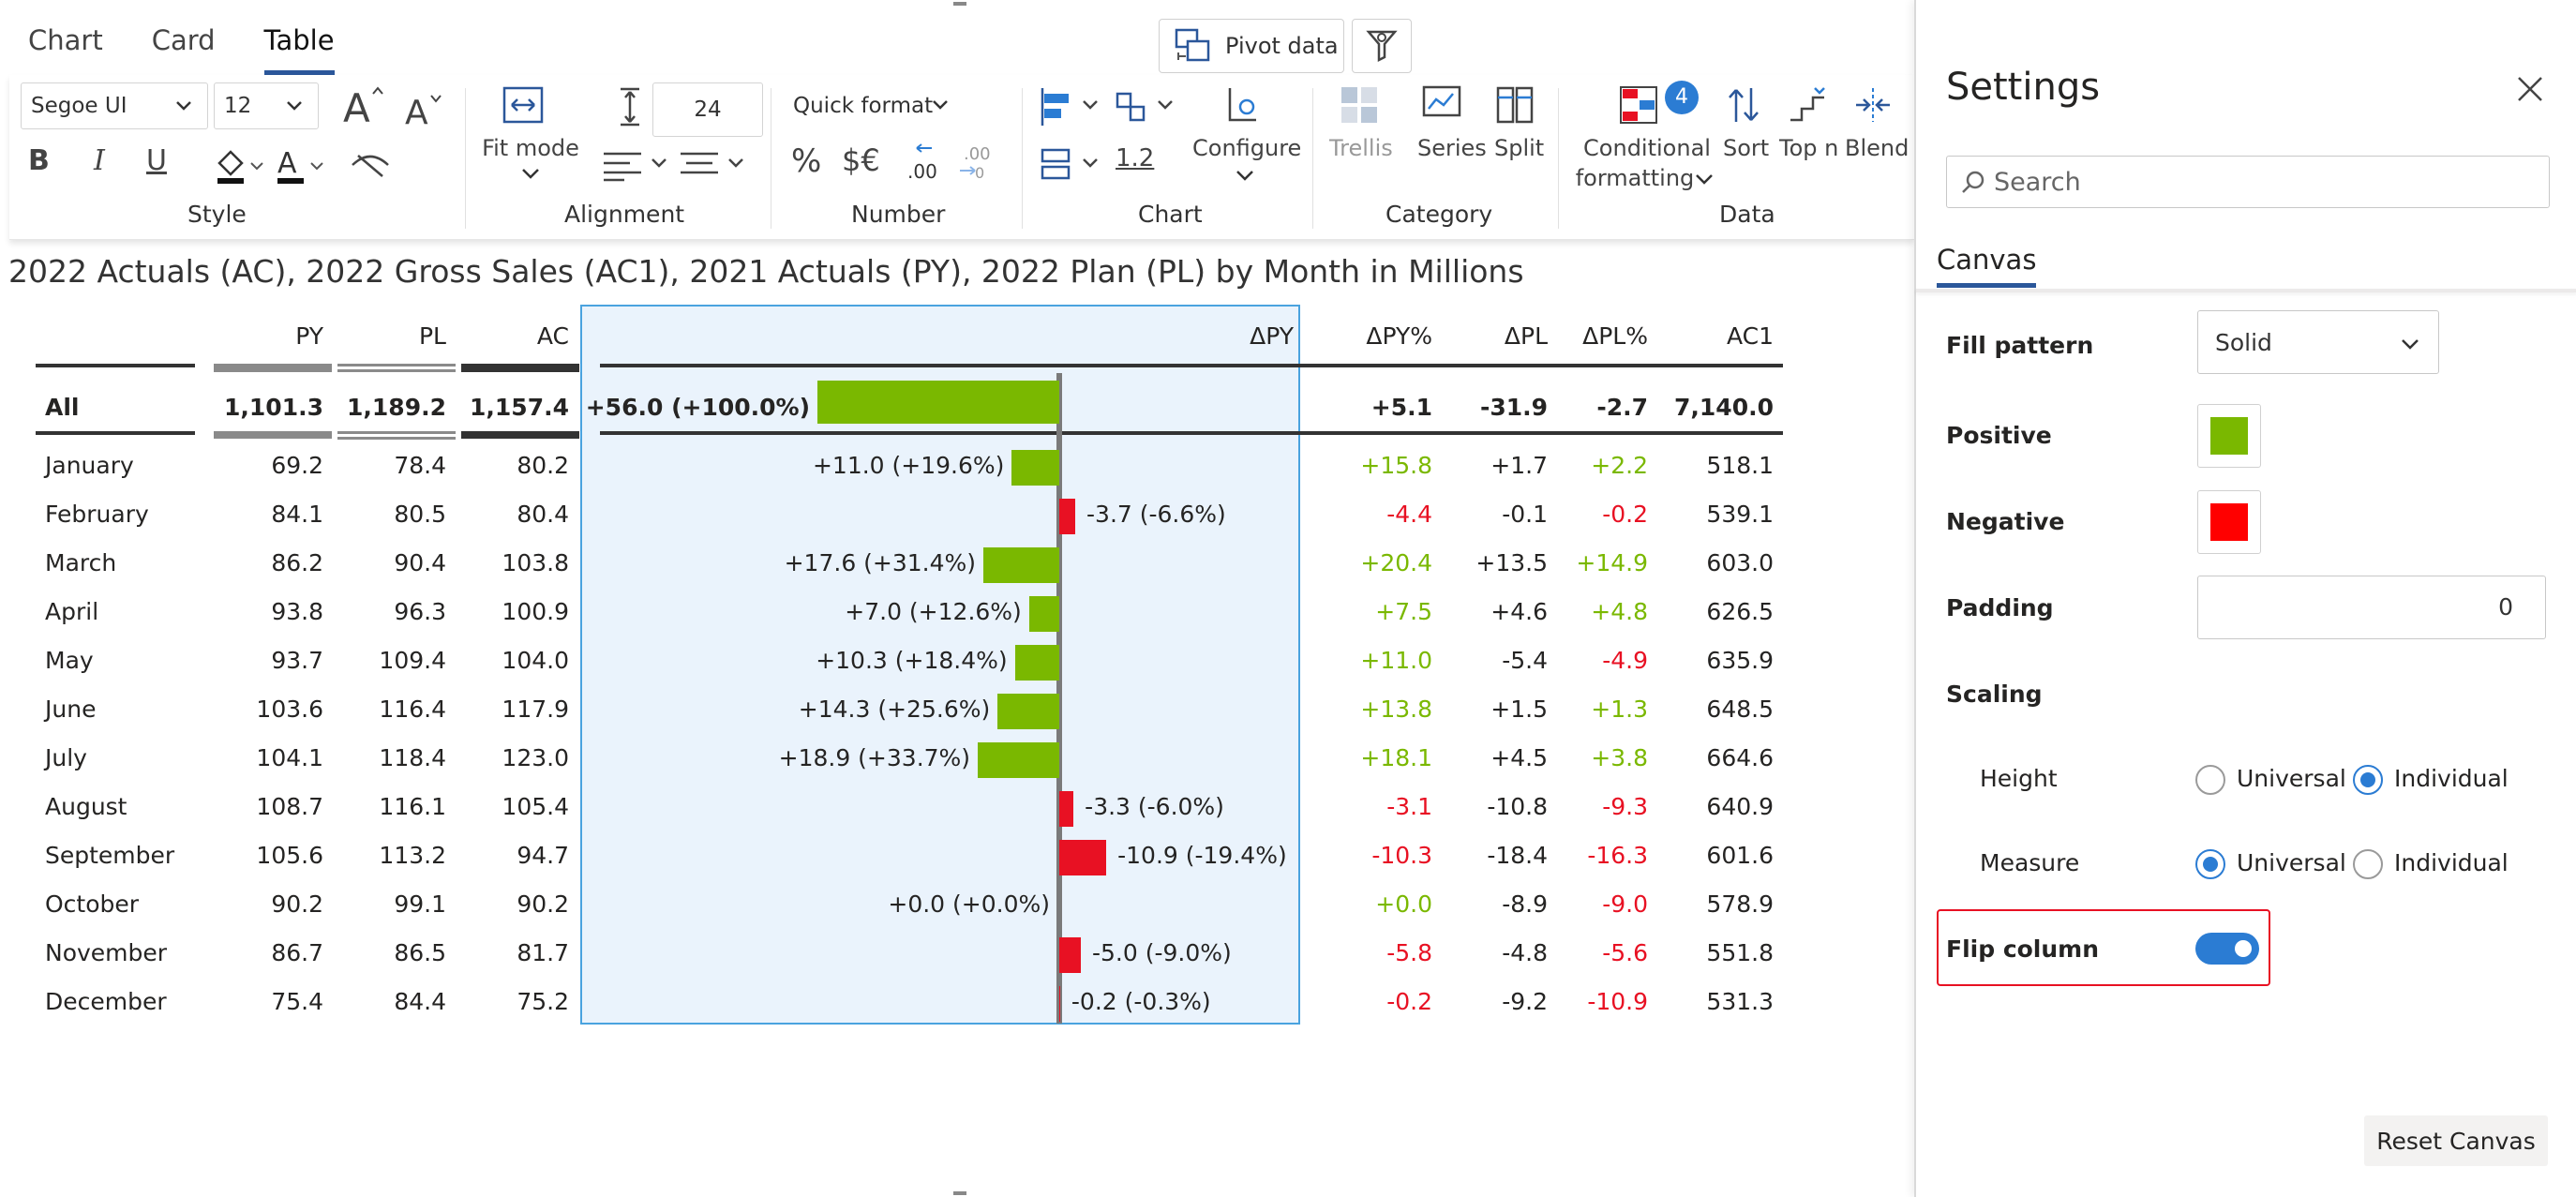 Image resolution: width=2576 pixels, height=1197 pixels. What do you see at coordinates (309, 336) in the screenshot?
I see `header-py: PY` at bounding box center [309, 336].